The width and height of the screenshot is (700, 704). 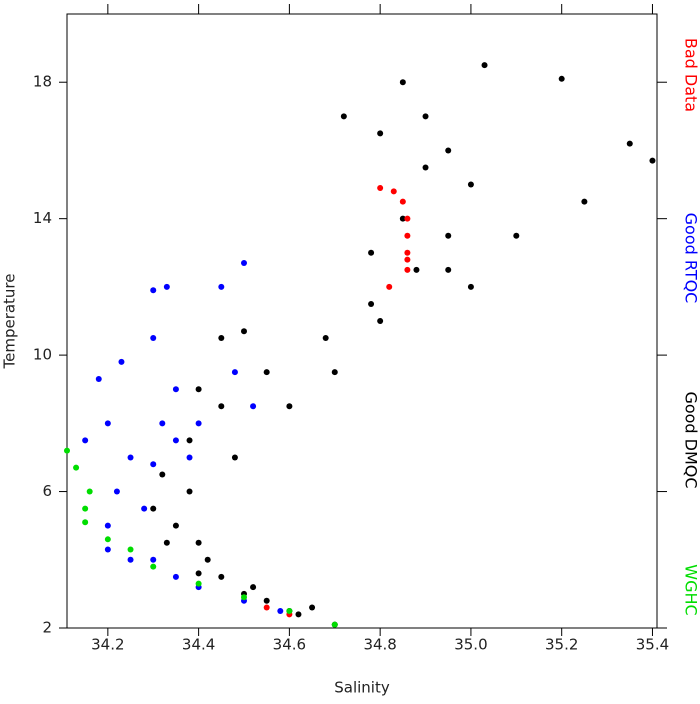 I want to click on x-tick-label: 35.4, so click(x=652, y=645).